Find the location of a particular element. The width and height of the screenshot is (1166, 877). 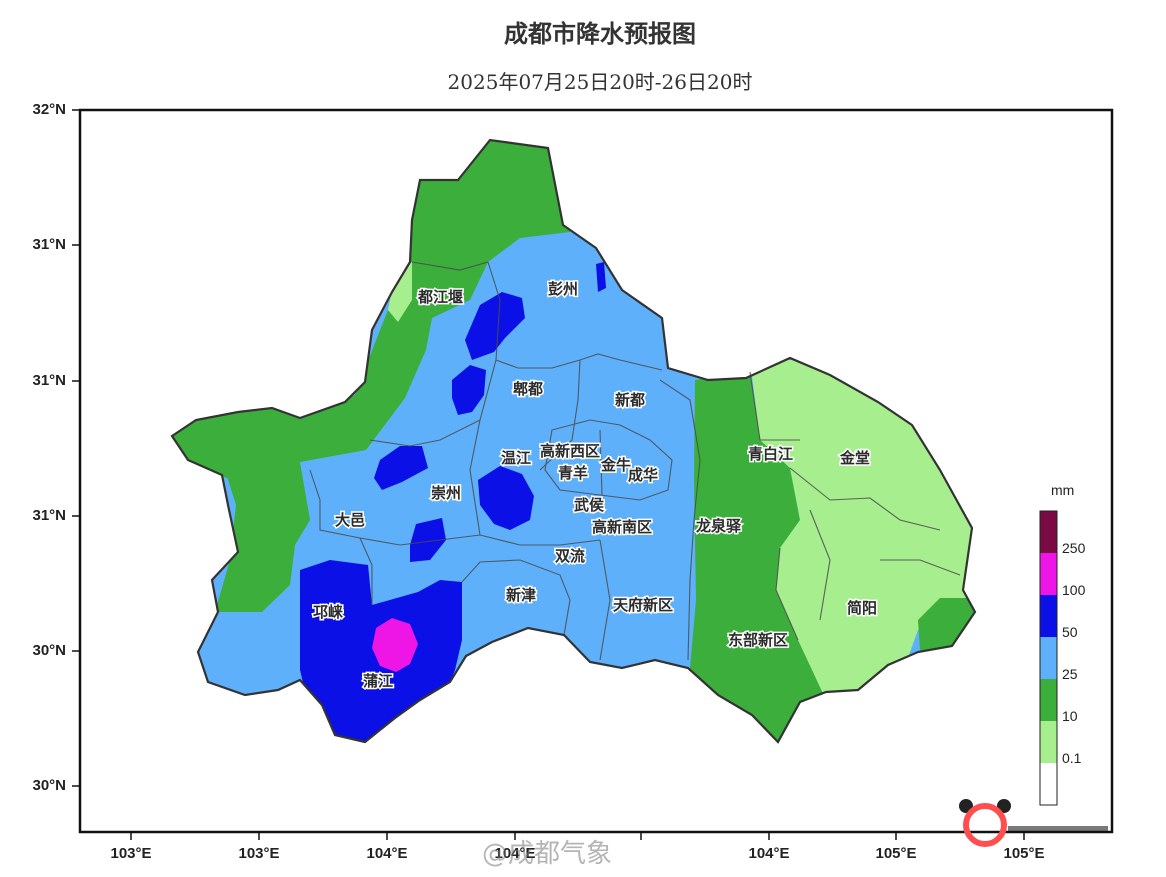

map-title: 成都市降水预报图 is located at coordinates (600, 34).